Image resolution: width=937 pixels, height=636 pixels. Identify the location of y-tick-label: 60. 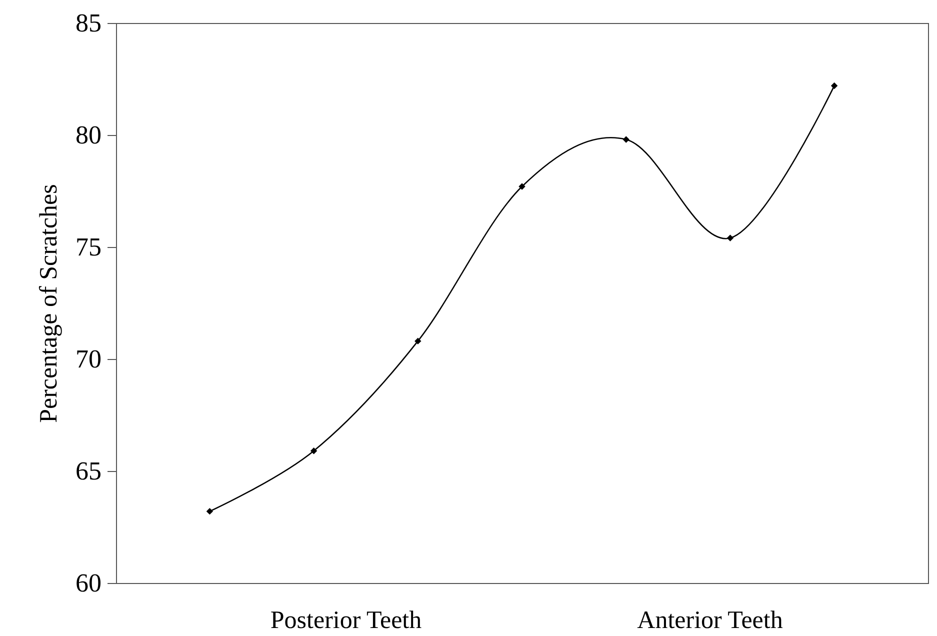
(89, 583).